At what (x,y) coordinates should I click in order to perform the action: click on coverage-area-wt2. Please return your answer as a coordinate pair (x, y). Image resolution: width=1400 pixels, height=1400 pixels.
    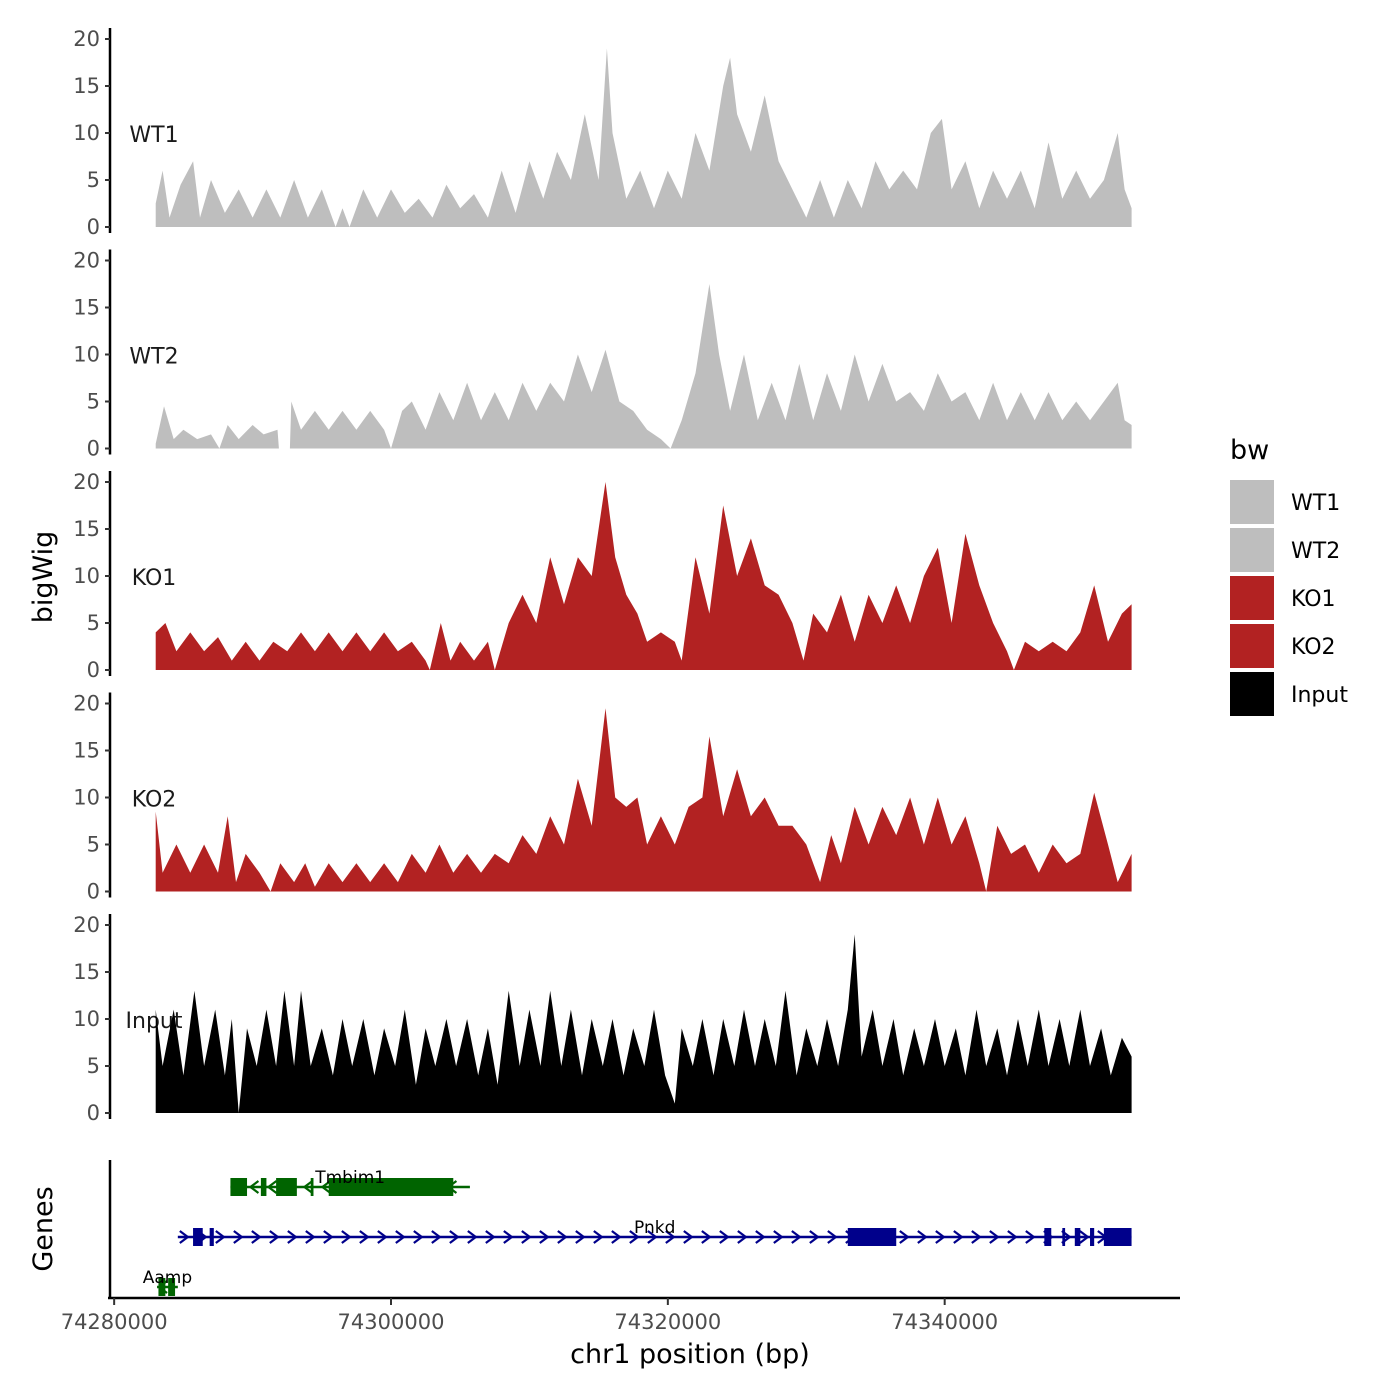
    Looking at the image, I should click on (643, 366).